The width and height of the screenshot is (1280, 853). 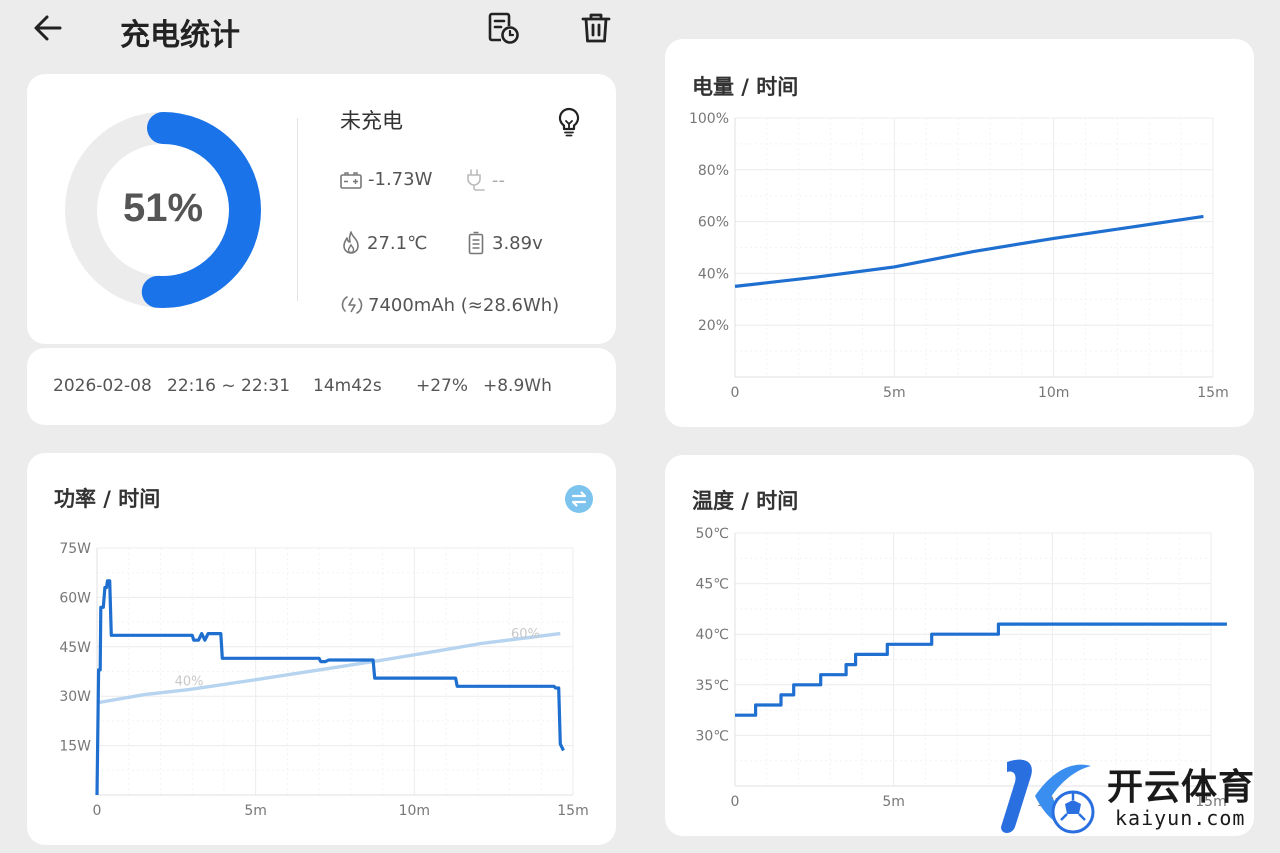 I want to click on temperature-chart: 50℃45℃40℃35℃30℃05m10m15m, so click(x=961, y=668).